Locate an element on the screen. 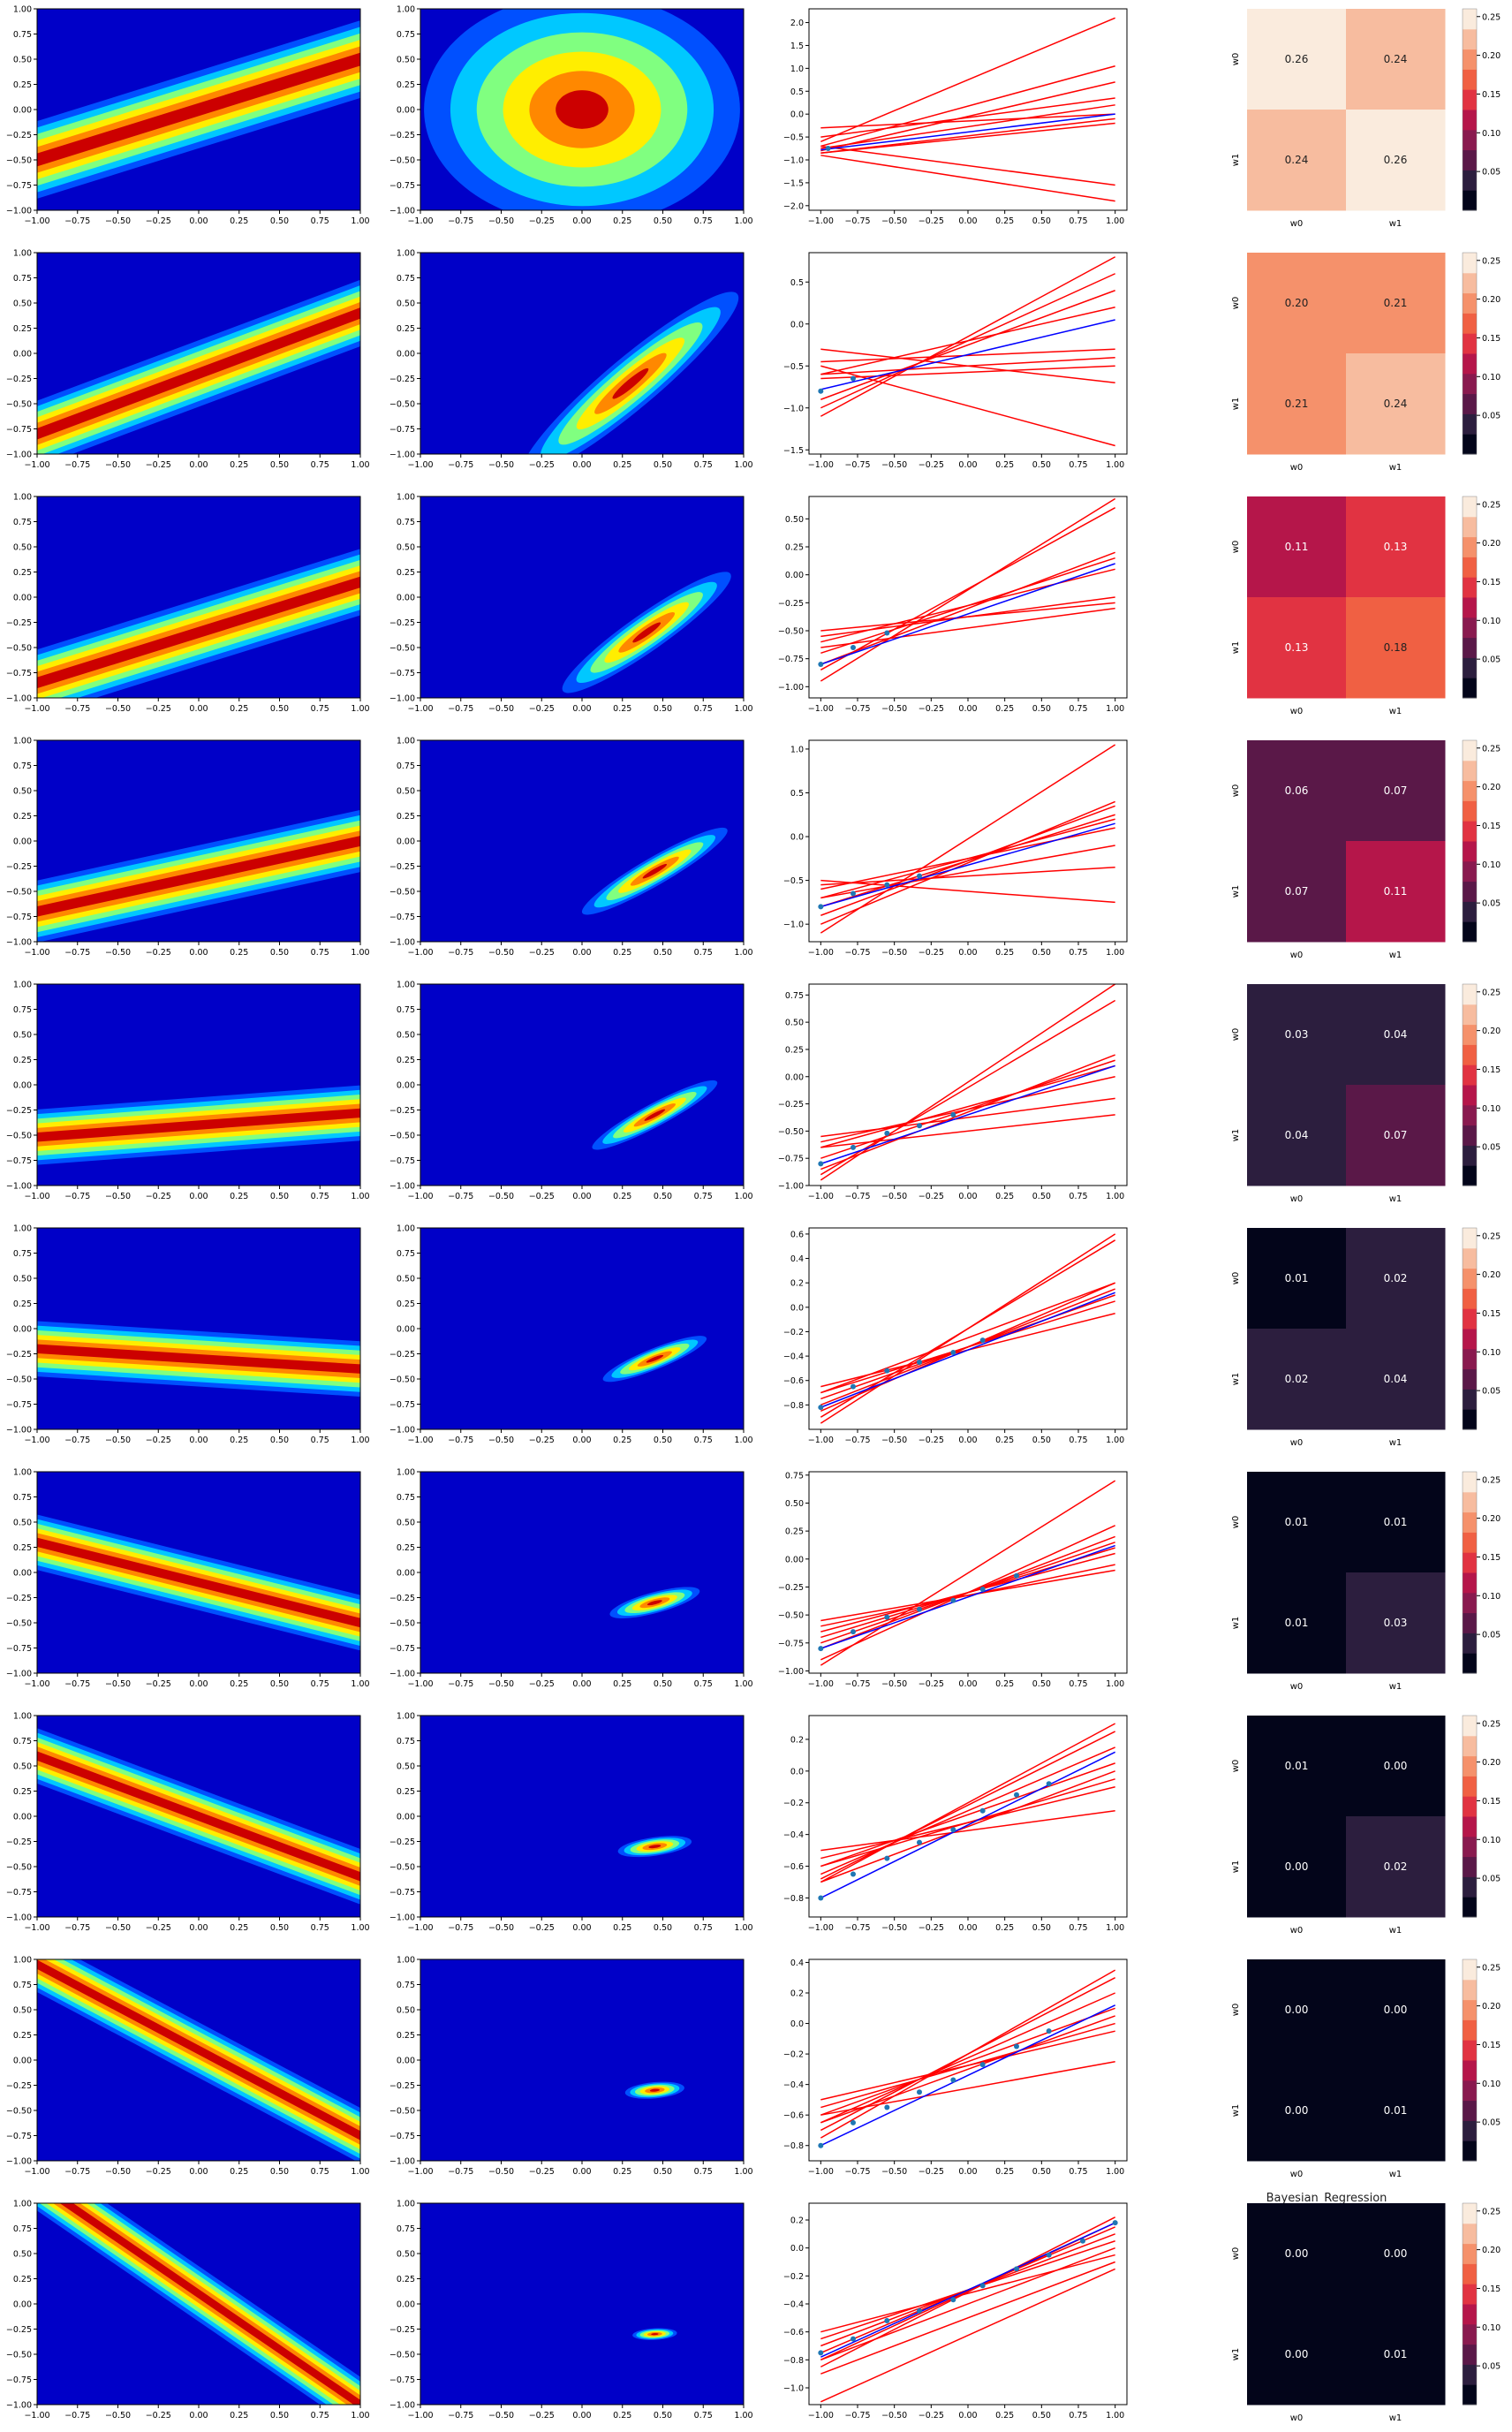  figure-title: Bayesian_Regression is located at coordinates (1327, 2198).